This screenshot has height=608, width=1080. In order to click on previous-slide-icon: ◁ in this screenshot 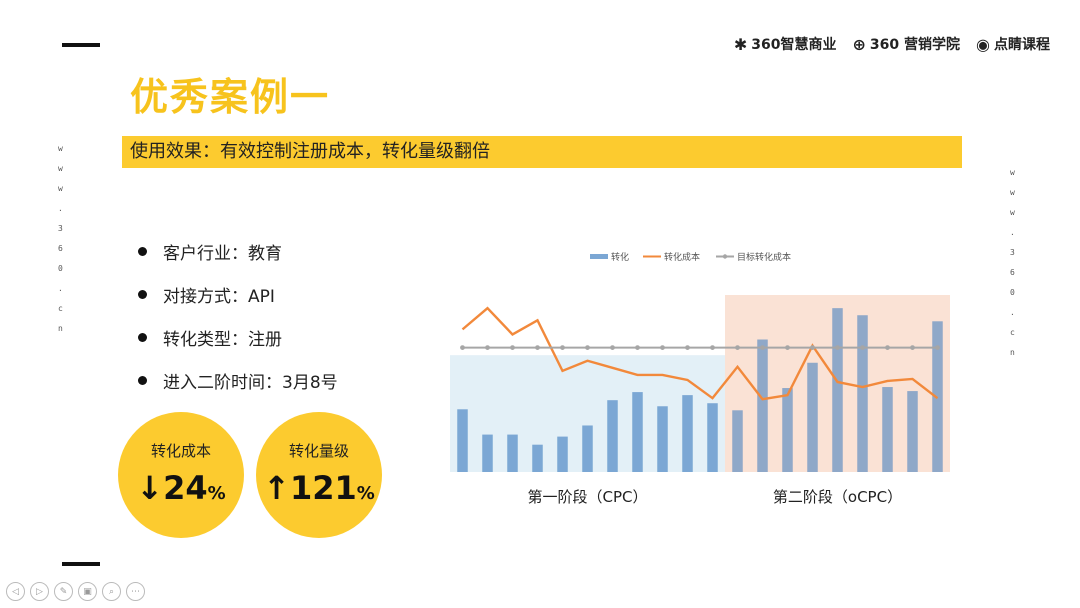, I will do `click(15, 591)`.